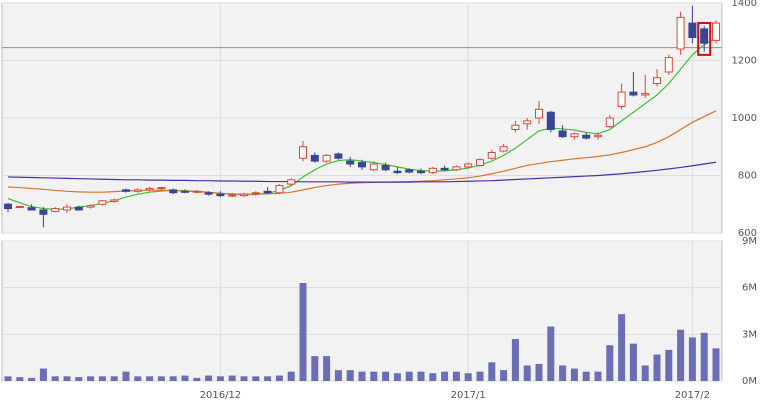  What do you see at coordinates (749, 381) in the screenshot?
I see `y-tick-label: 0M` at bounding box center [749, 381].